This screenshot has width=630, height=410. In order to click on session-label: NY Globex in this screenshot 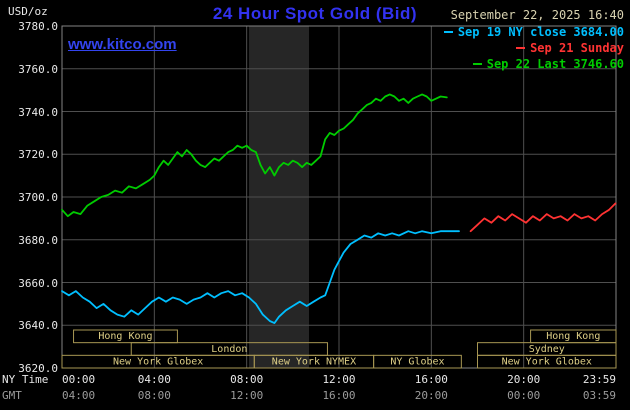, I will do `click(417, 362)`.